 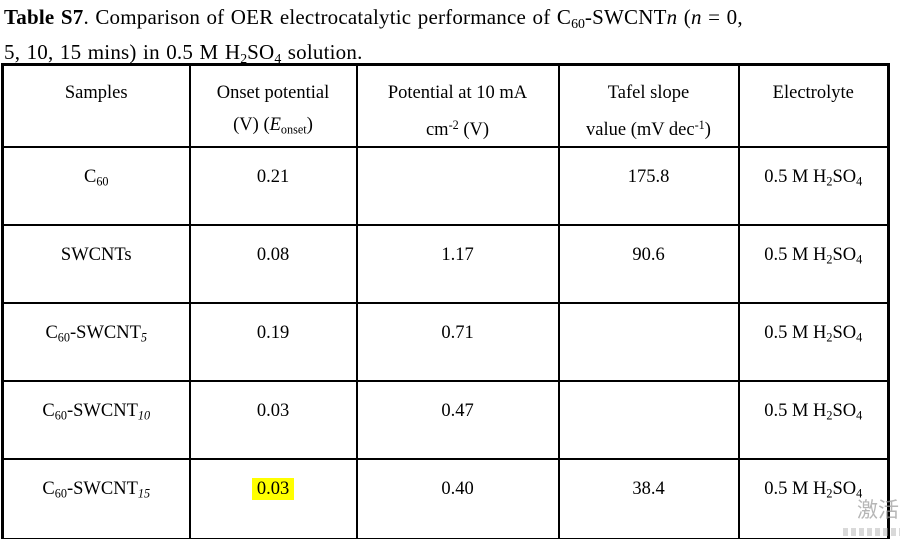 I want to click on header-electrolyte: Electrolyte, so click(x=813, y=106).